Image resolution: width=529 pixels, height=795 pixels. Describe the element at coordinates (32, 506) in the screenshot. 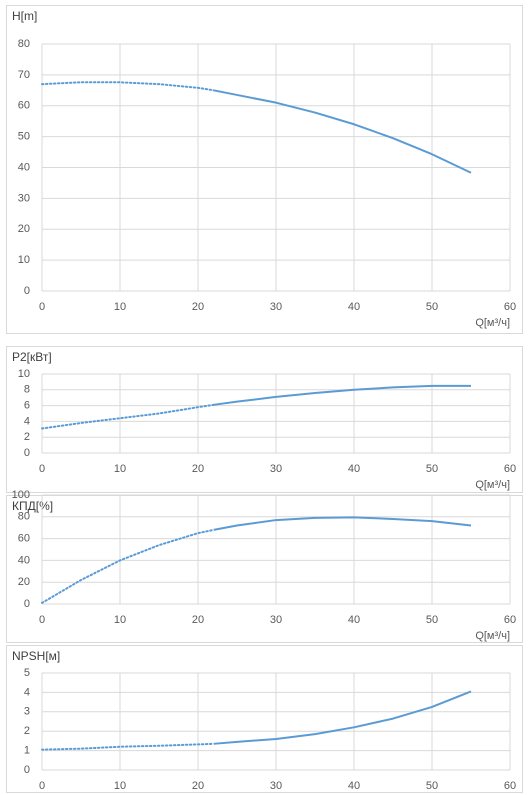

I see `chart-title: КПД[%]` at that location.